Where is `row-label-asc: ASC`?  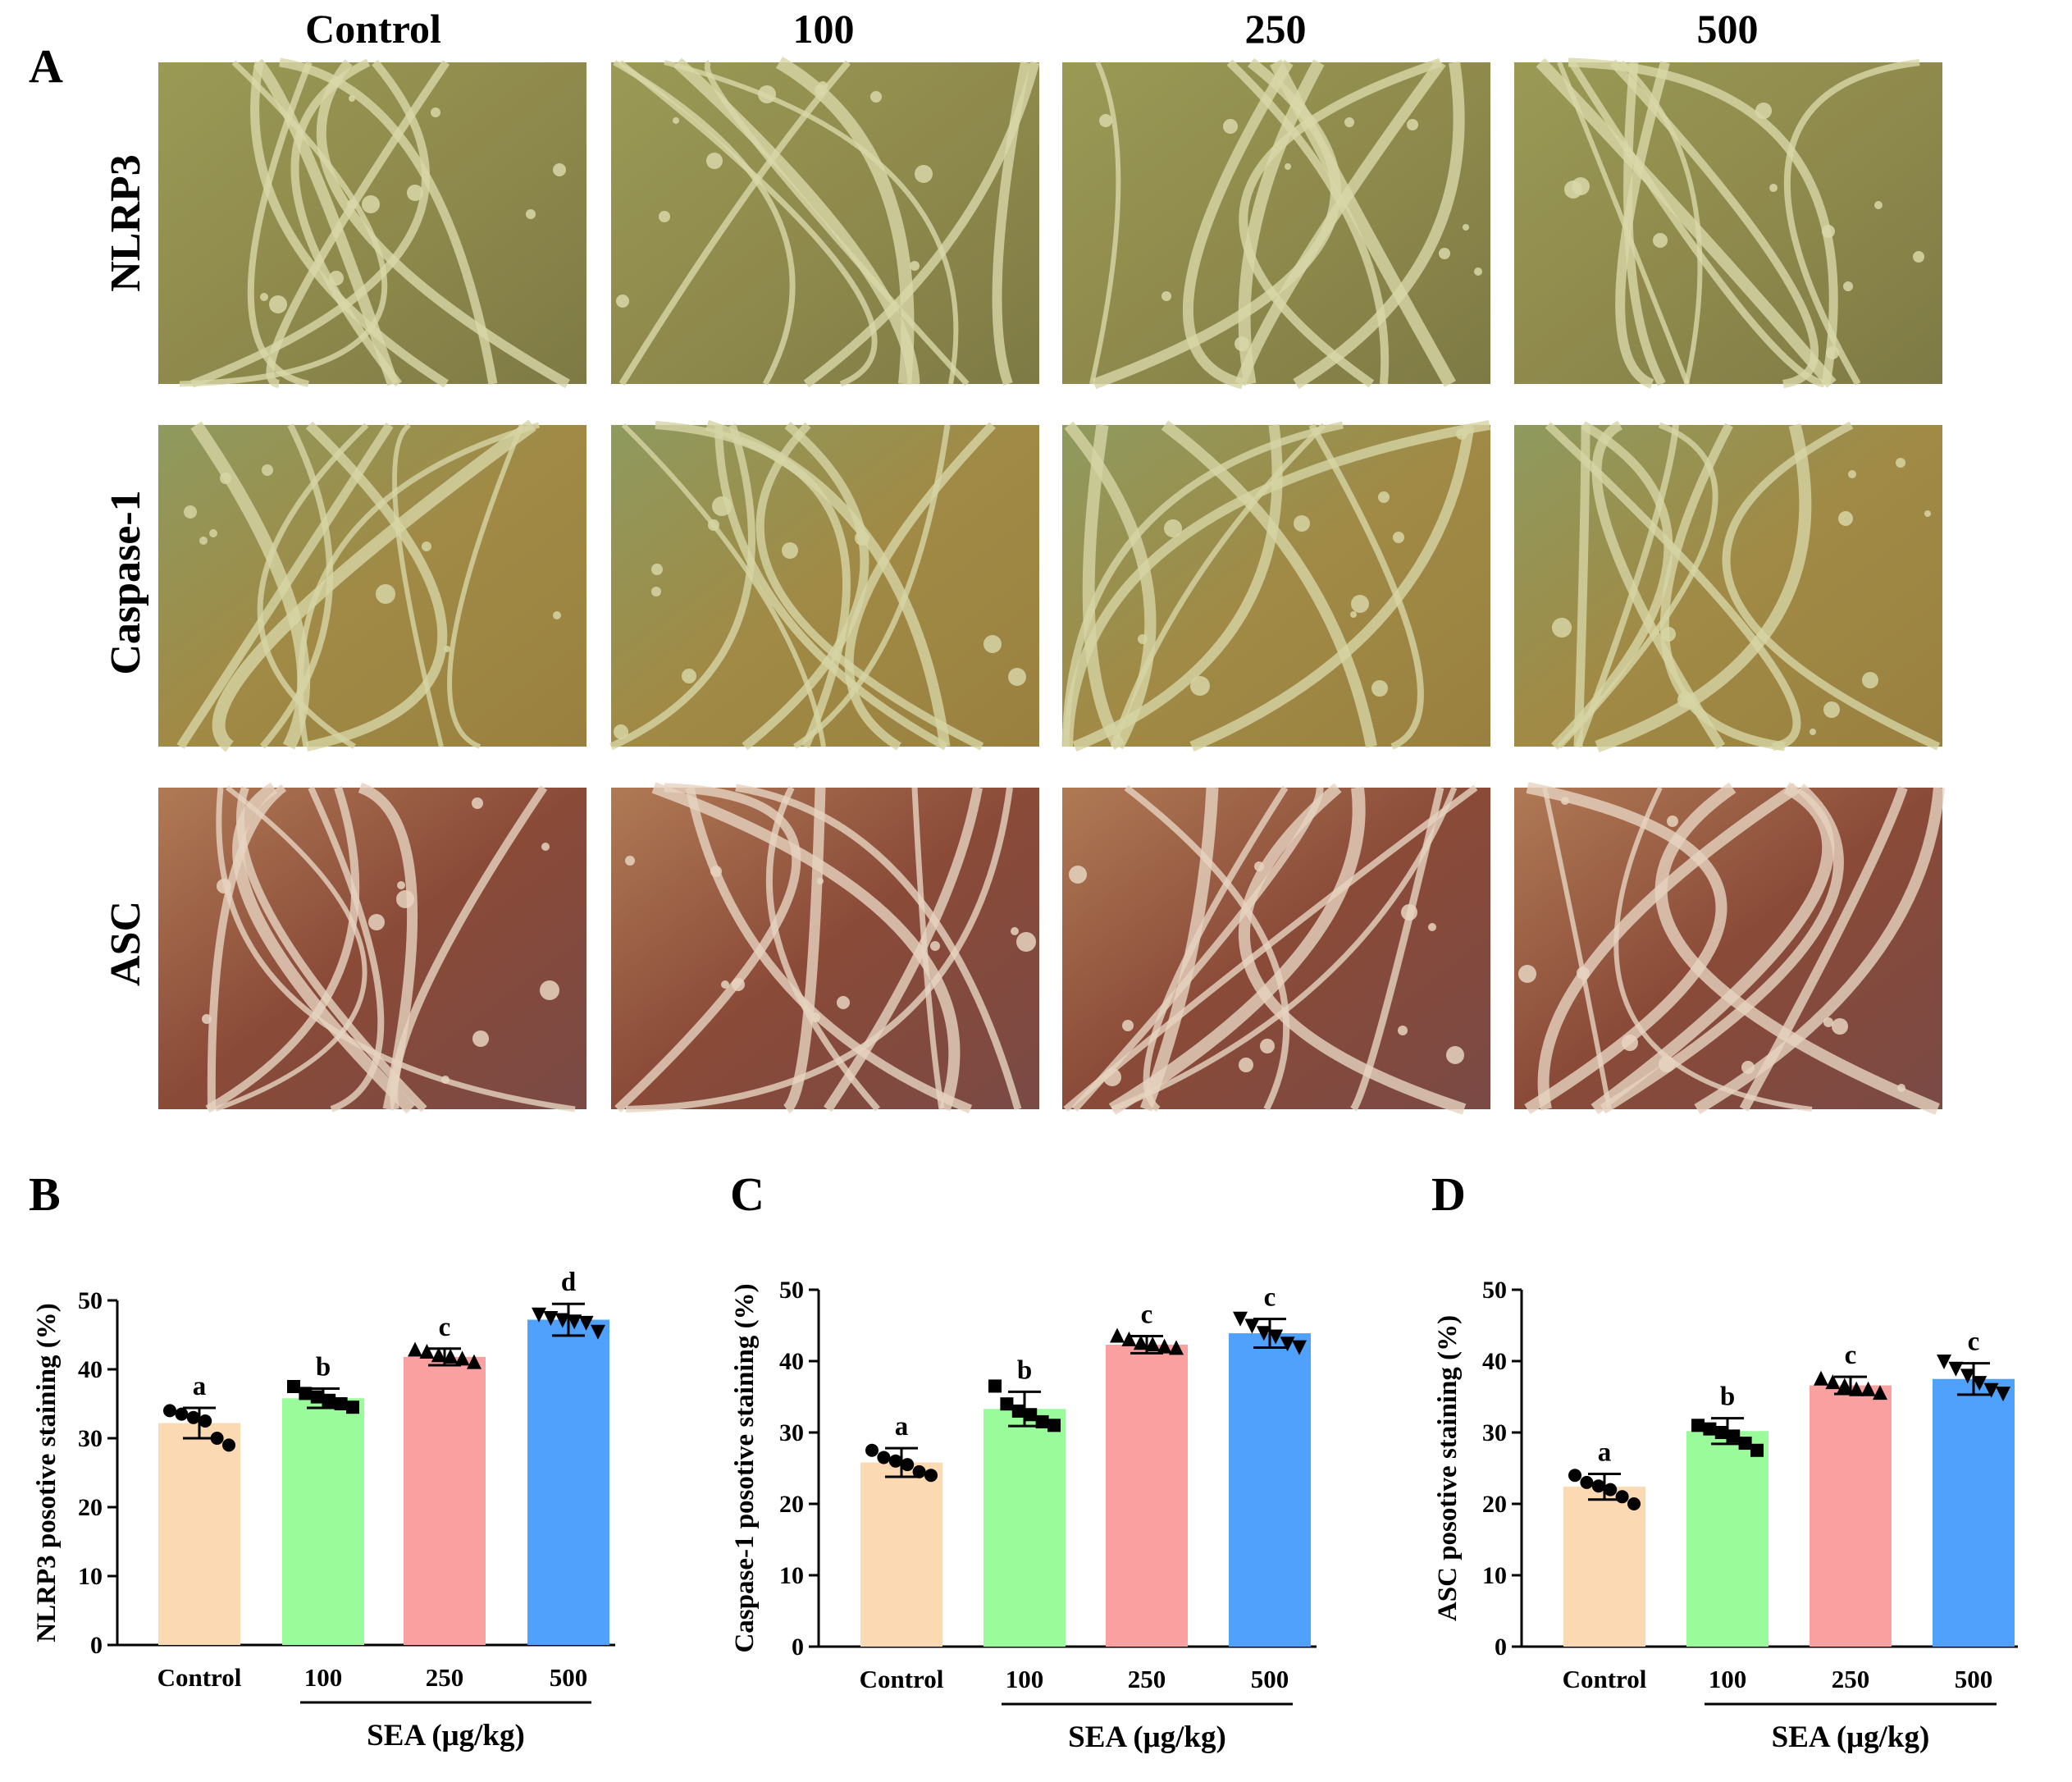 row-label-asc: ASC is located at coordinates (126, 943).